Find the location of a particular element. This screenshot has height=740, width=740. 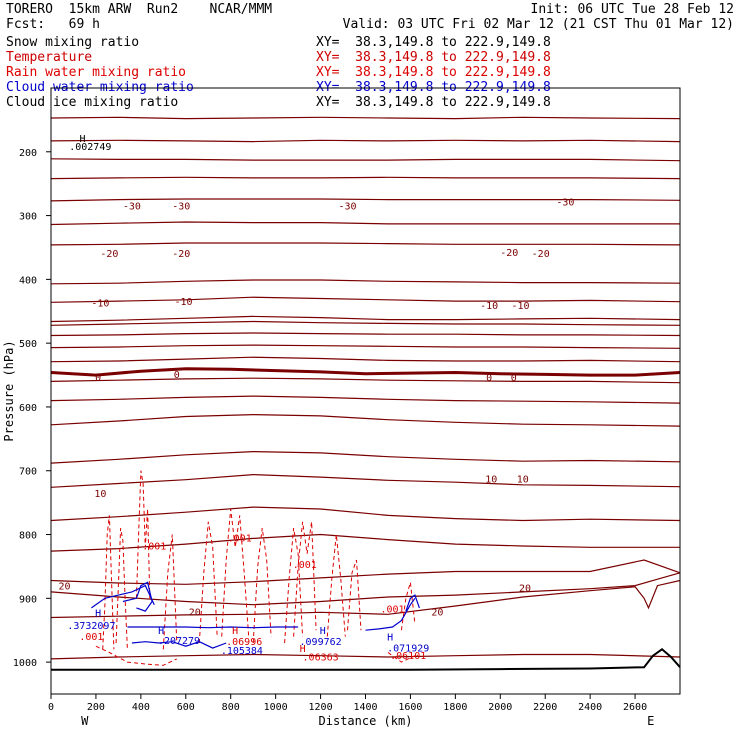

extremum-label: .002749 is located at coordinates (90, 147).